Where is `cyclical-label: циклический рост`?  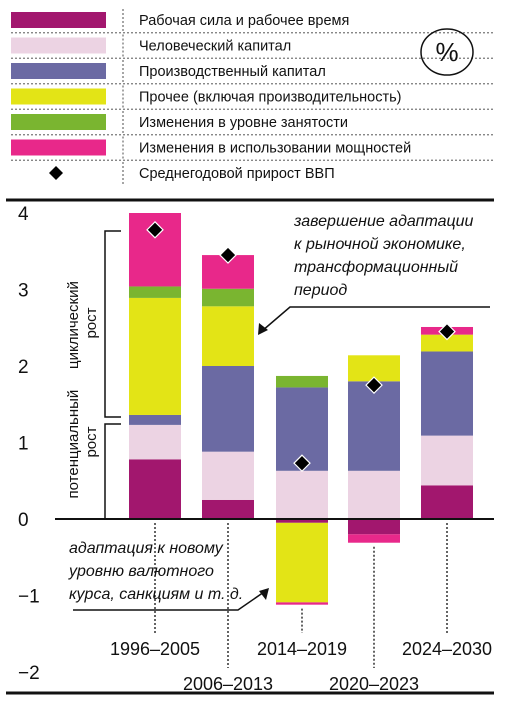 cyclical-label: циклический рост is located at coordinates (82, 323).